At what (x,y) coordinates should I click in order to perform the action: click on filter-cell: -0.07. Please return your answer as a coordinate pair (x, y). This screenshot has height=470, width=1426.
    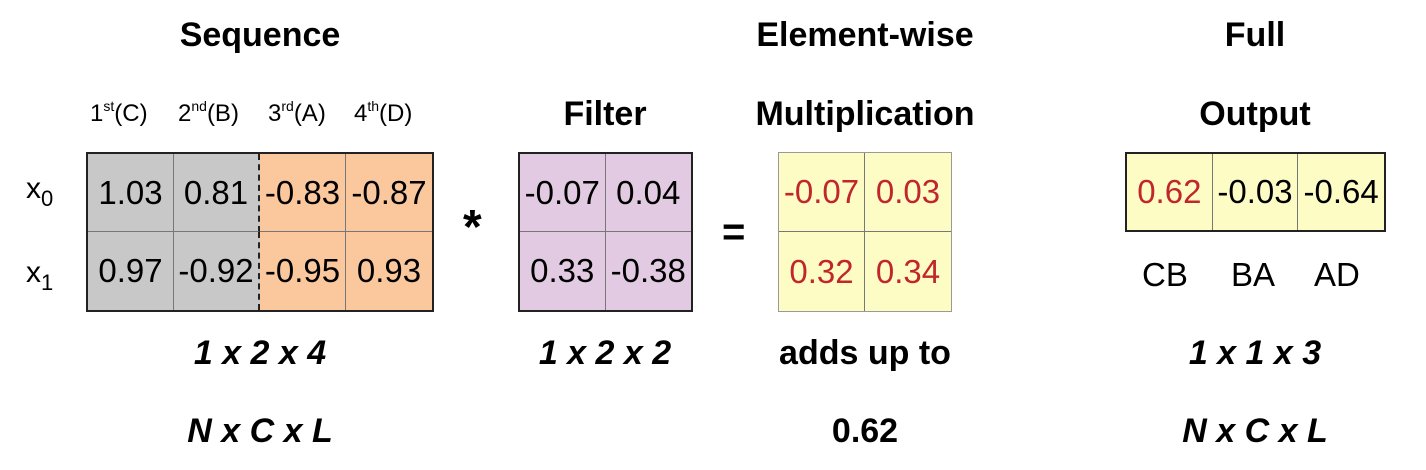
    Looking at the image, I should click on (563, 193).